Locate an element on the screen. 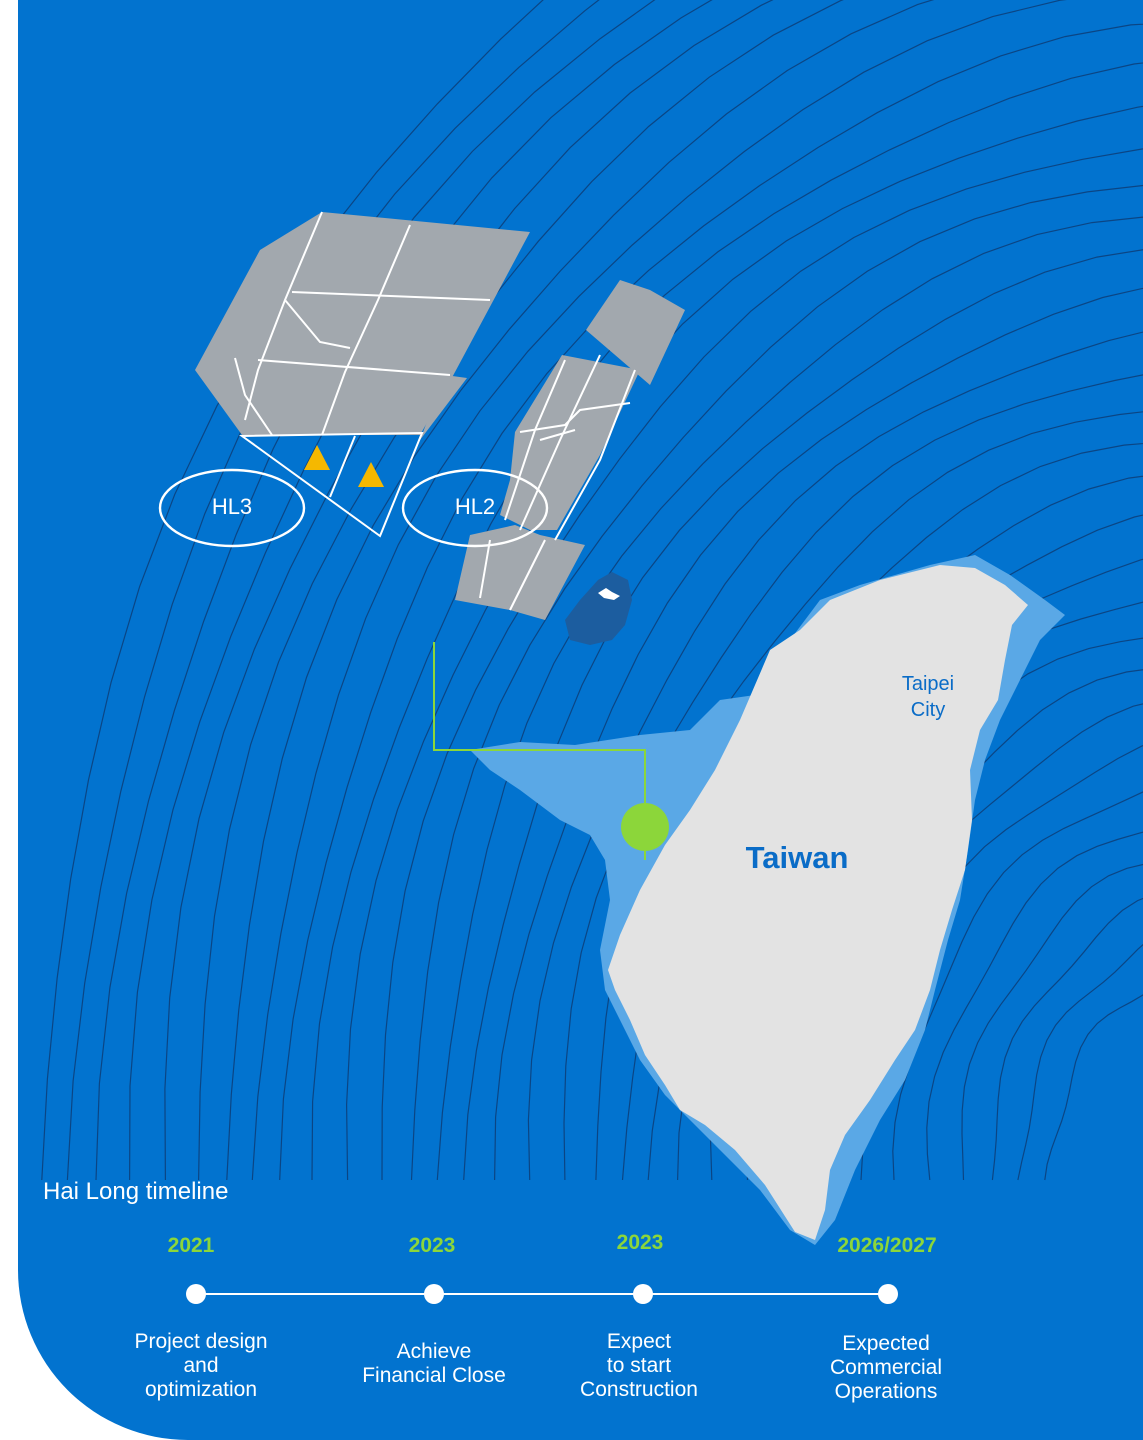  hl2-zone-ellipse is located at coordinates (475, 508).